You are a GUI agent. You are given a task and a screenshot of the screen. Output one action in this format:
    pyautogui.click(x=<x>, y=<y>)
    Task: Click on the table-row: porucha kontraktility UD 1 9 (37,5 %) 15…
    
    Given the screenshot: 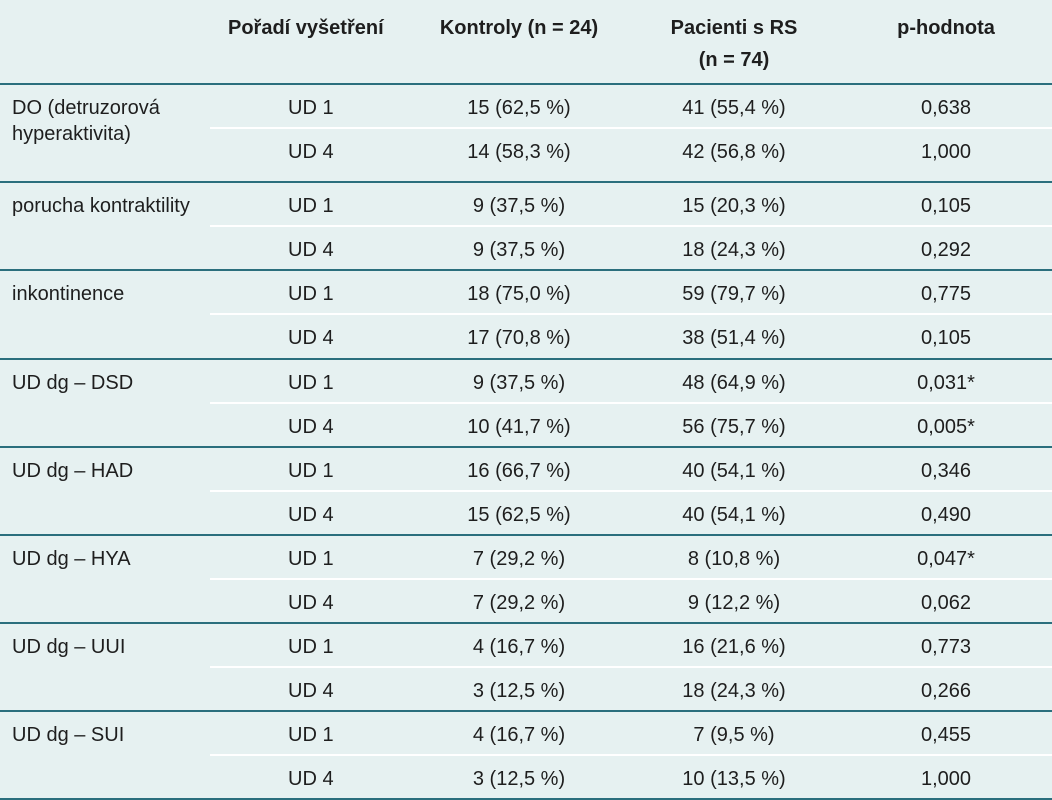 What is the action you would take?
    pyautogui.click(x=526, y=227)
    